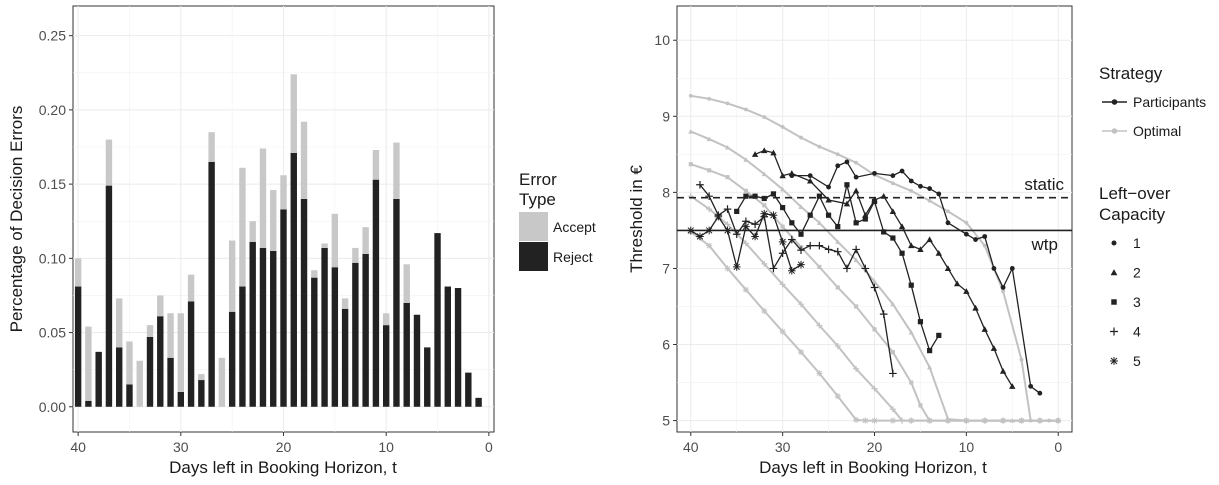 The height and width of the screenshot is (485, 1219). What do you see at coordinates (533, 226) in the screenshot?
I see `legend-accept-swatch` at bounding box center [533, 226].